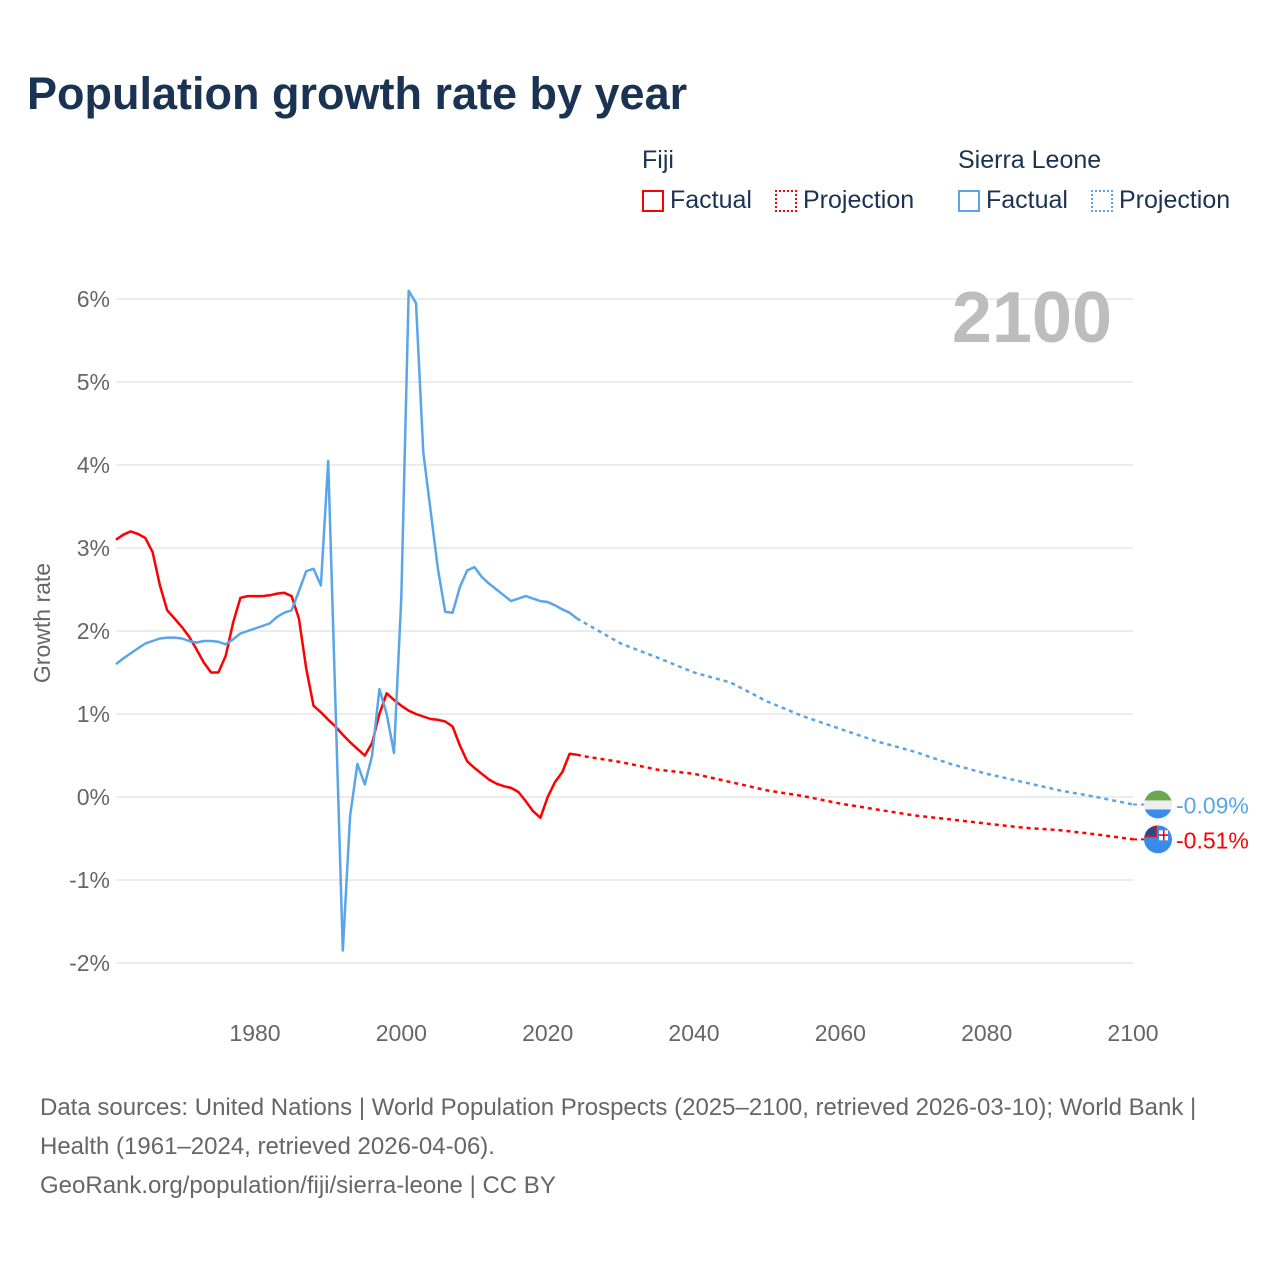 The width and height of the screenshot is (1280, 1280). I want to click on line-sierra-leone-projection, so click(855, 711).